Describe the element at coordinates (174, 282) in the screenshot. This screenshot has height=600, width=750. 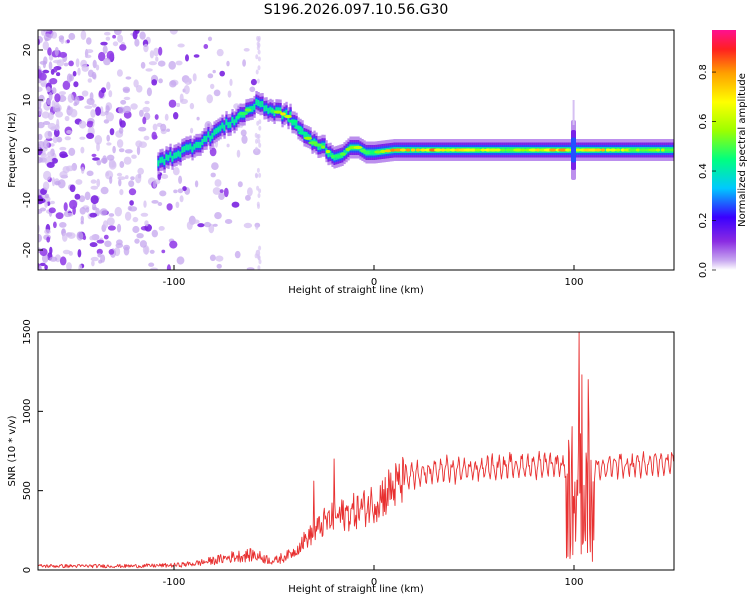
I see `spectrogram-x-tick-label: -100` at that location.